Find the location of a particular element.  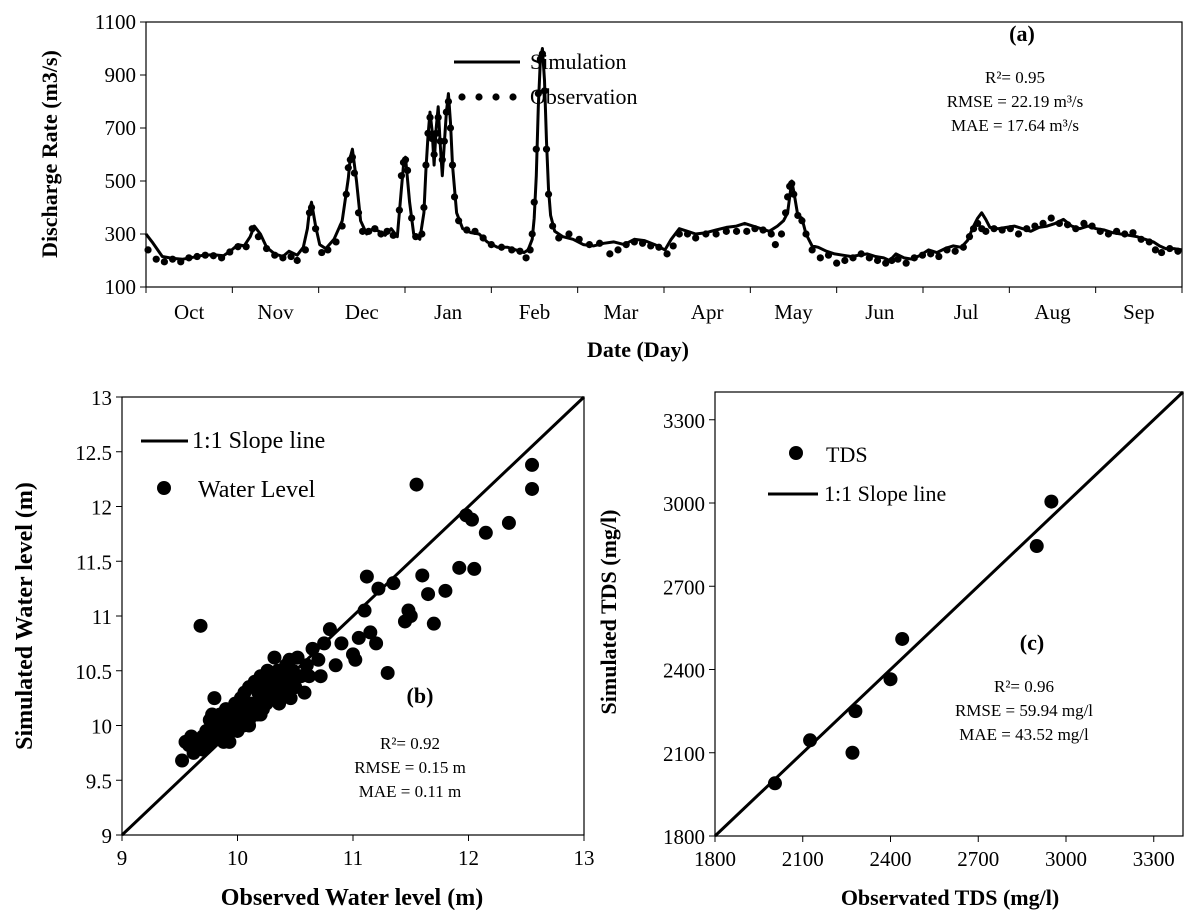

x-tick-label-c: 3300 is located at coordinates (1154, 859).